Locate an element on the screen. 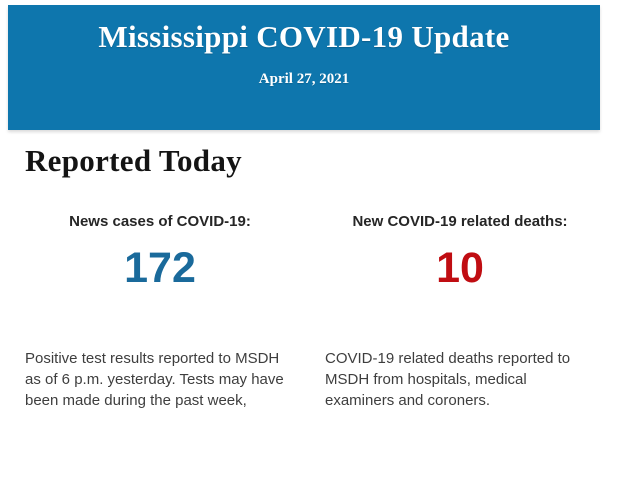 The image size is (620, 483). section-heading: Reported Today is located at coordinates (133, 160).